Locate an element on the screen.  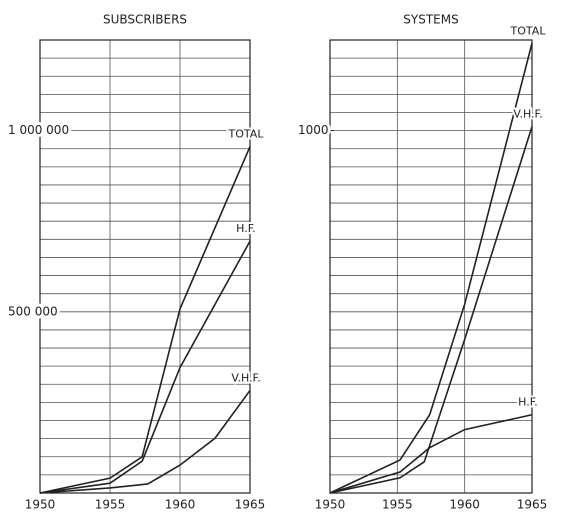
y-tick-label: 500 000 is located at coordinates (33, 311).